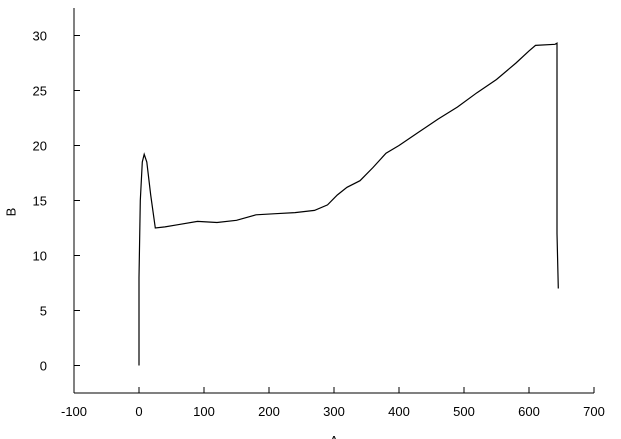  What do you see at coordinates (40, 36) in the screenshot?
I see `y-tick-label: 30` at bounding box center [40, 36].